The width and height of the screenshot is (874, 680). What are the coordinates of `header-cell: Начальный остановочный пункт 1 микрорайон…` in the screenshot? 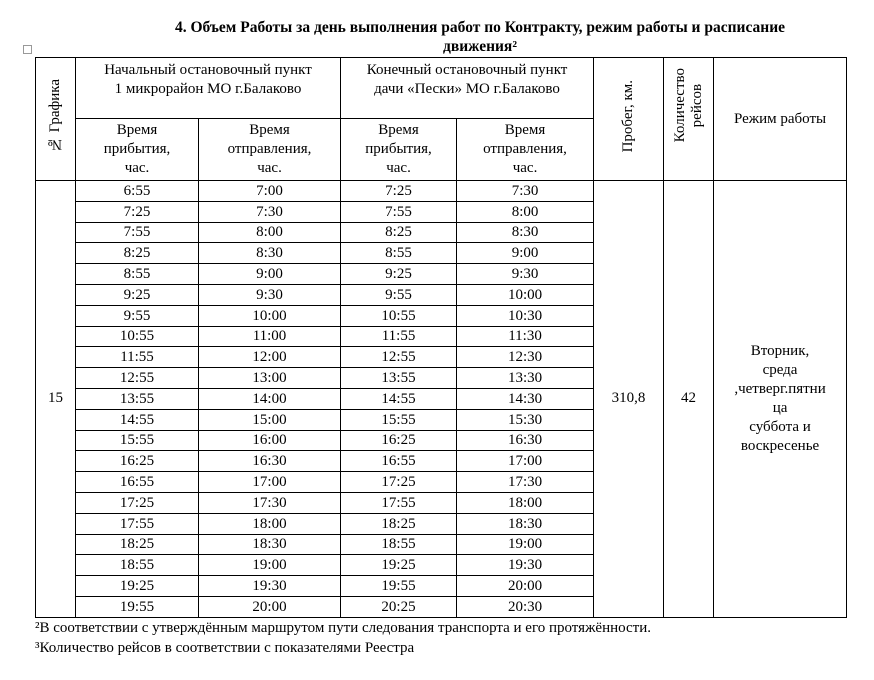 It's located at (208, 88).